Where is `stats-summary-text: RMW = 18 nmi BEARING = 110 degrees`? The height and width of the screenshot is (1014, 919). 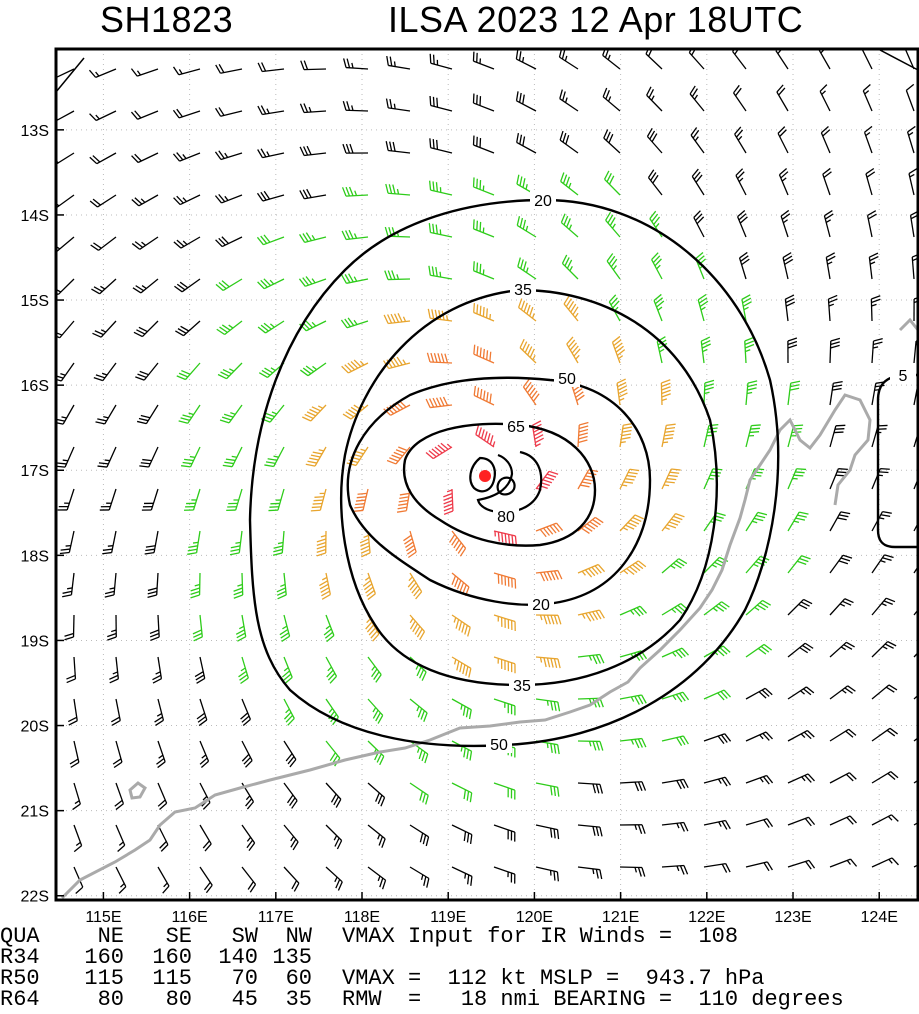 stats-summary-text: RMW = 18 nmi BEARING = 110 degrees is located at coordinates (593, 999).